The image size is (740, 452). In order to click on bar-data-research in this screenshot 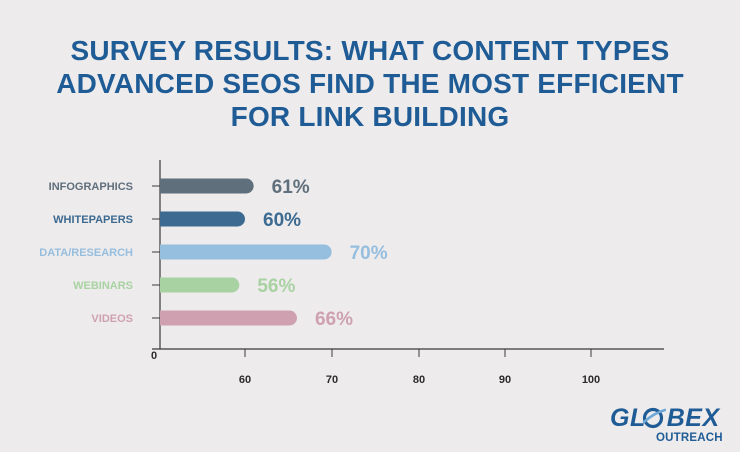, I will do `click(246, 252)`.